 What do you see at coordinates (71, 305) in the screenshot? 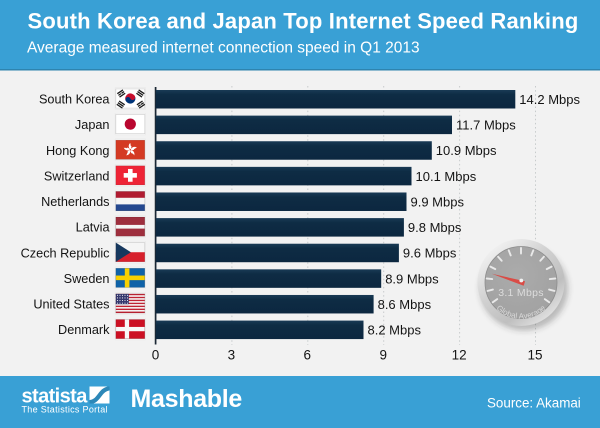
I see `svg-text: United States` at bounding box center [71, 305].